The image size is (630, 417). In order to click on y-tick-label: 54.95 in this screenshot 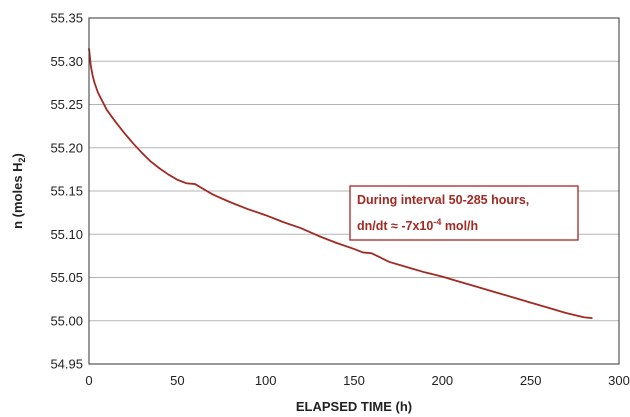, I will do `click(66, 364)`.